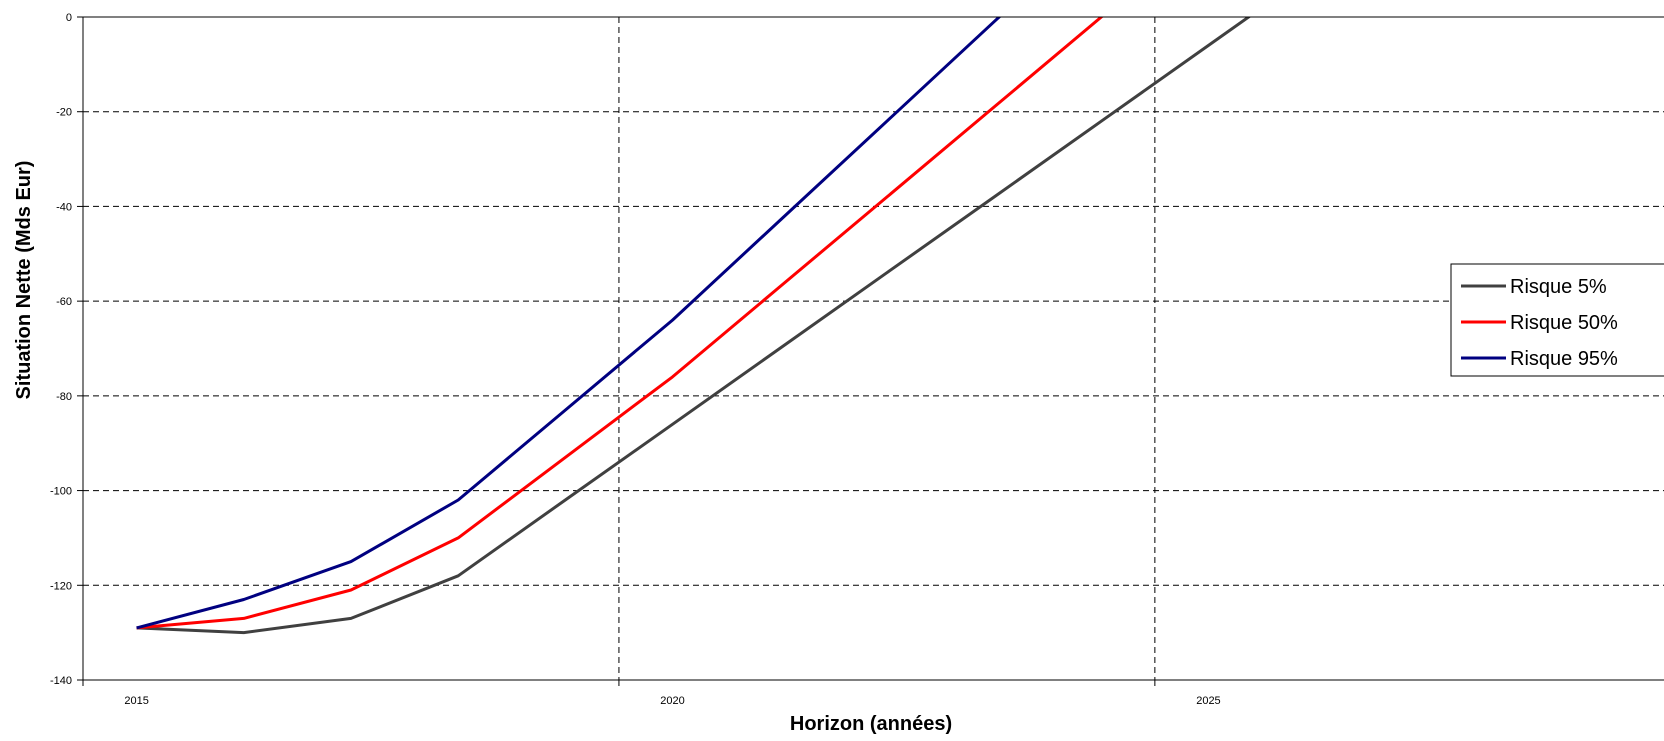 This screenshot has width=1664, height=741. Describe the element at coordinates (64, 113) in the screenshot. I see `y-tick-label: -20` at that location.